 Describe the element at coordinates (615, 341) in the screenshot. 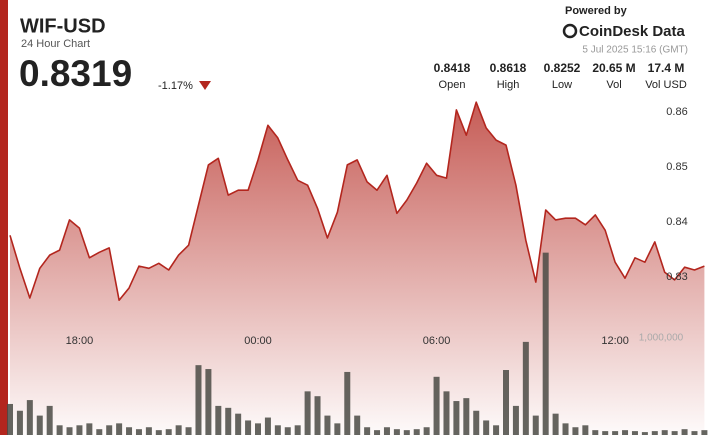

I see `x-tick-label: 12:00` at that location.